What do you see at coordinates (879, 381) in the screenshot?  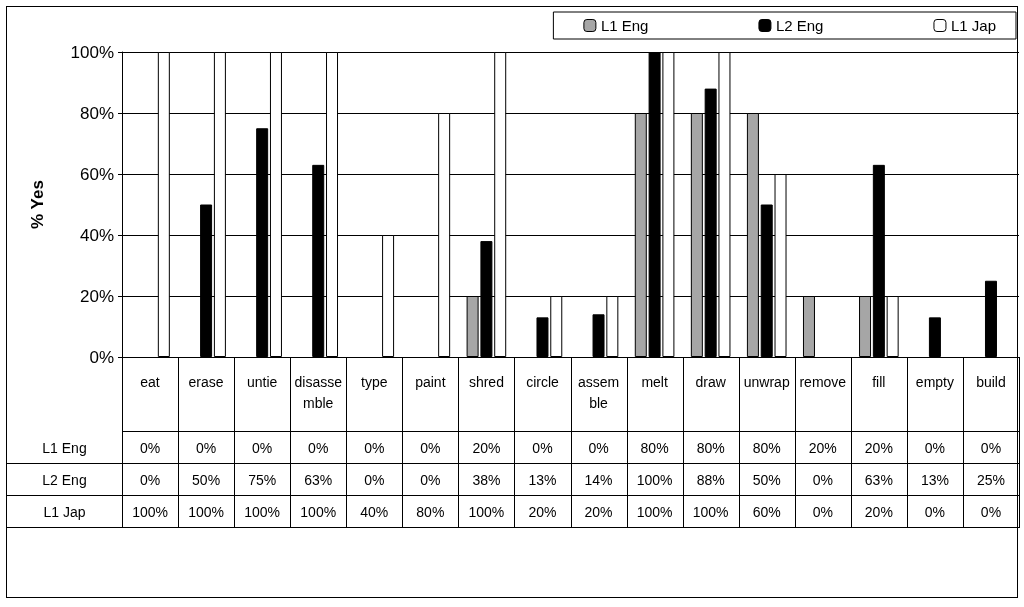 I see `x-tick-label: fill` at bounding box center [879, 381].